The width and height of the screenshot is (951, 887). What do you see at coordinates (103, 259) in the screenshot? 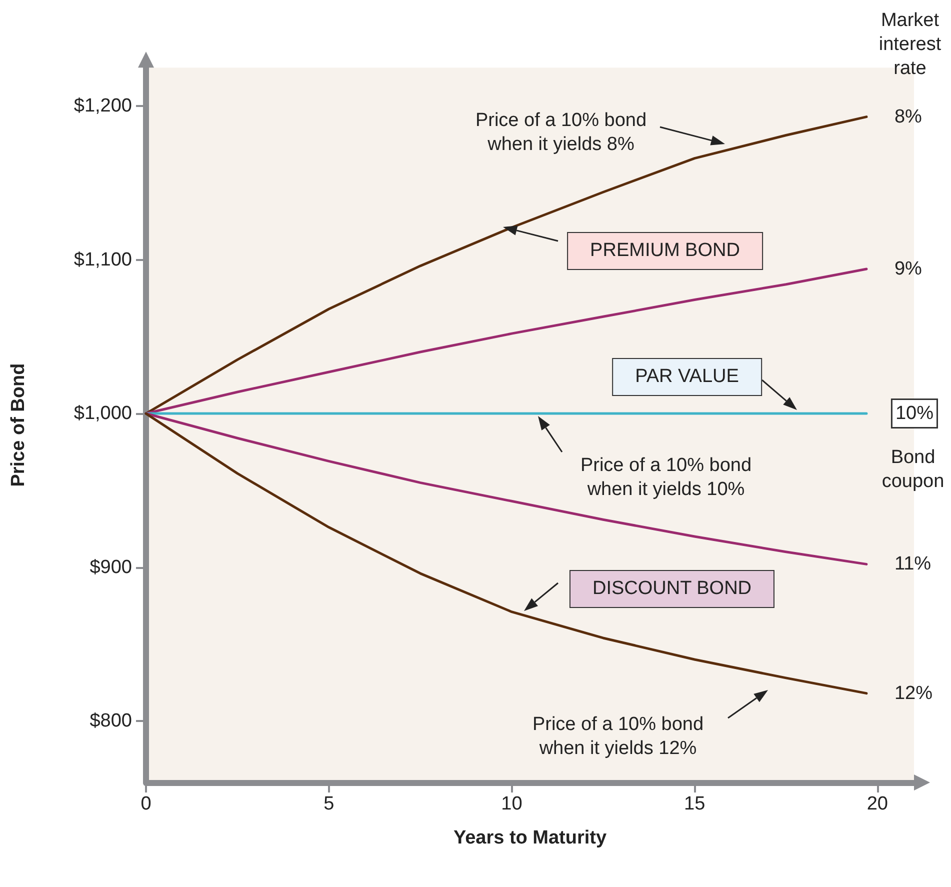
I see `y-tick-label: $1,100` at bounding box center [103, 259].